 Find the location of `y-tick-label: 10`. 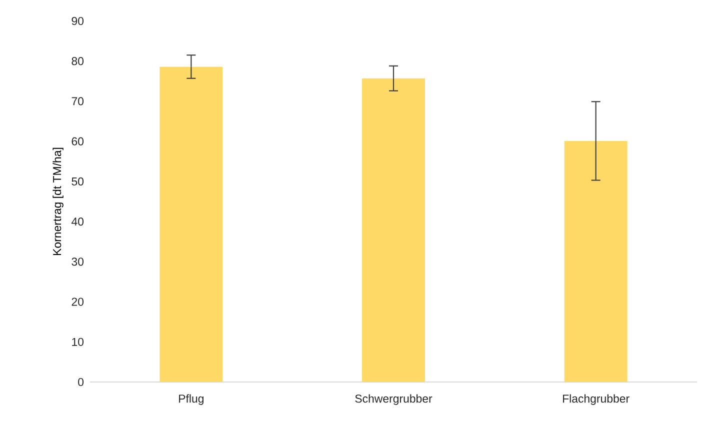

y-tick-label: 10 is located at coordinates (78, 342).